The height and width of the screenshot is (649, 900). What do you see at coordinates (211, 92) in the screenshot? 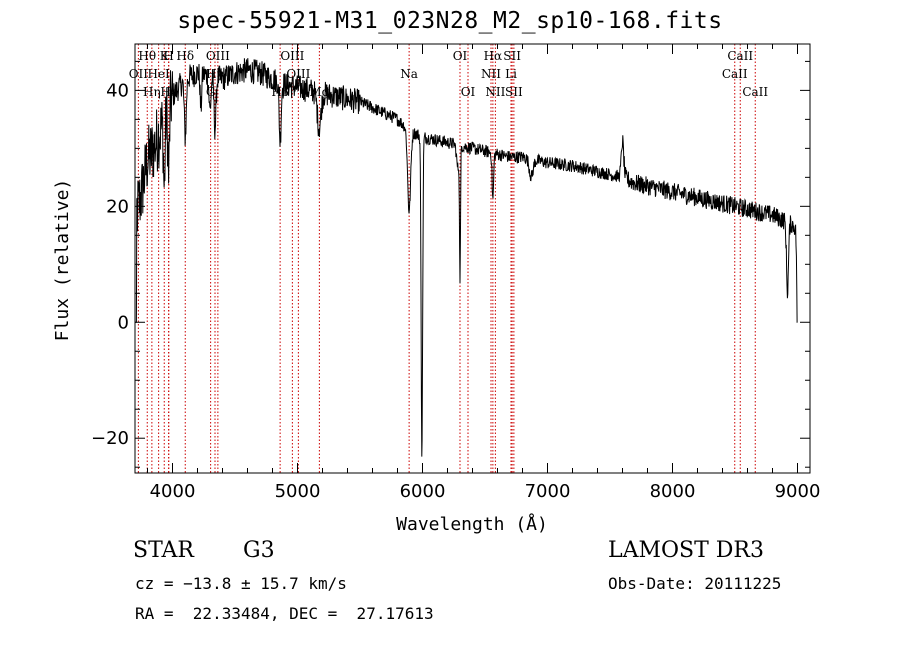
I see `line-marker-label: G` at bounding box center [211, 92].